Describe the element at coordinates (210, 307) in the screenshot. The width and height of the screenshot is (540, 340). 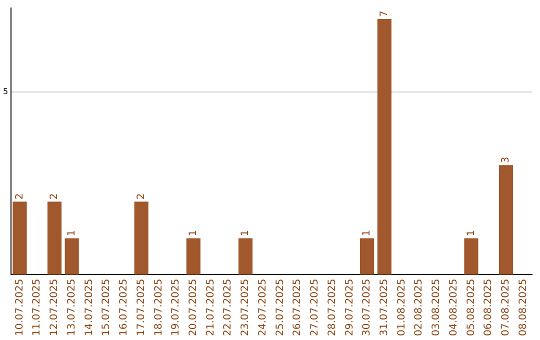
I see `x-tick-label: 21.07.2025` at that location.